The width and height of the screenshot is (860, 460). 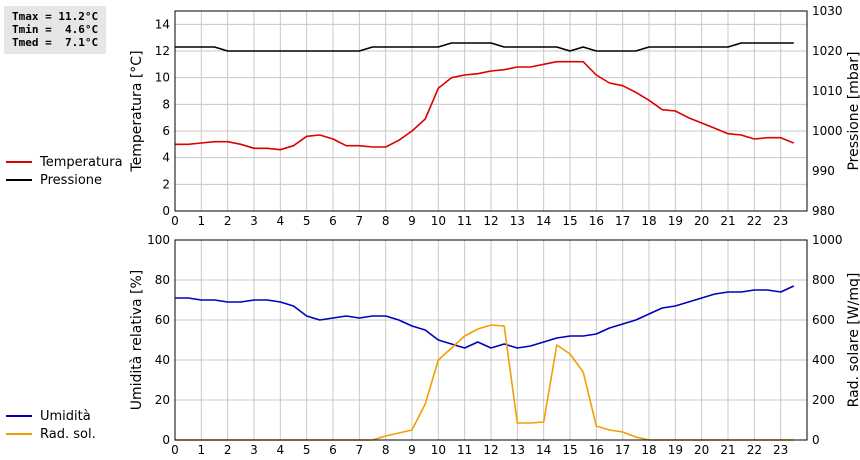 What do you see at coordinates (307, 450) in the screenshot?
I see `chart2-x-tick-label: 5` at bounding box center [307, 450].